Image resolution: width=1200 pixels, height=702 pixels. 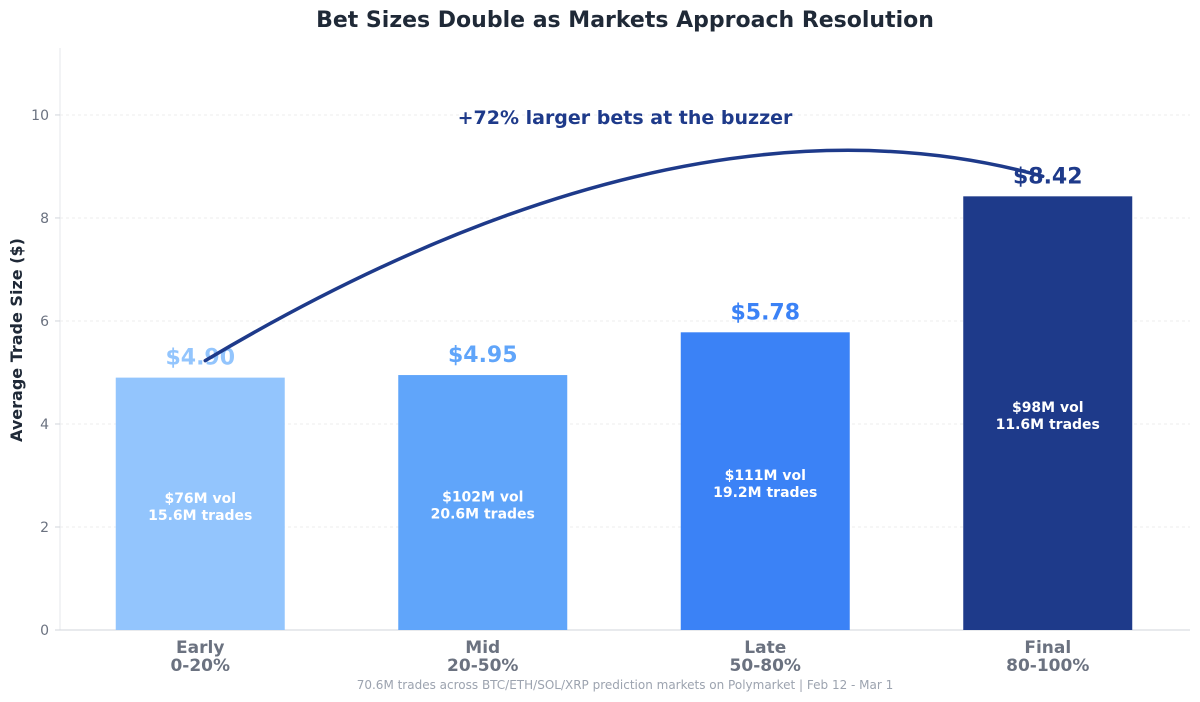 I want to click on bar-trades-label: 11.6M trades, so click(x=1048, y=425).